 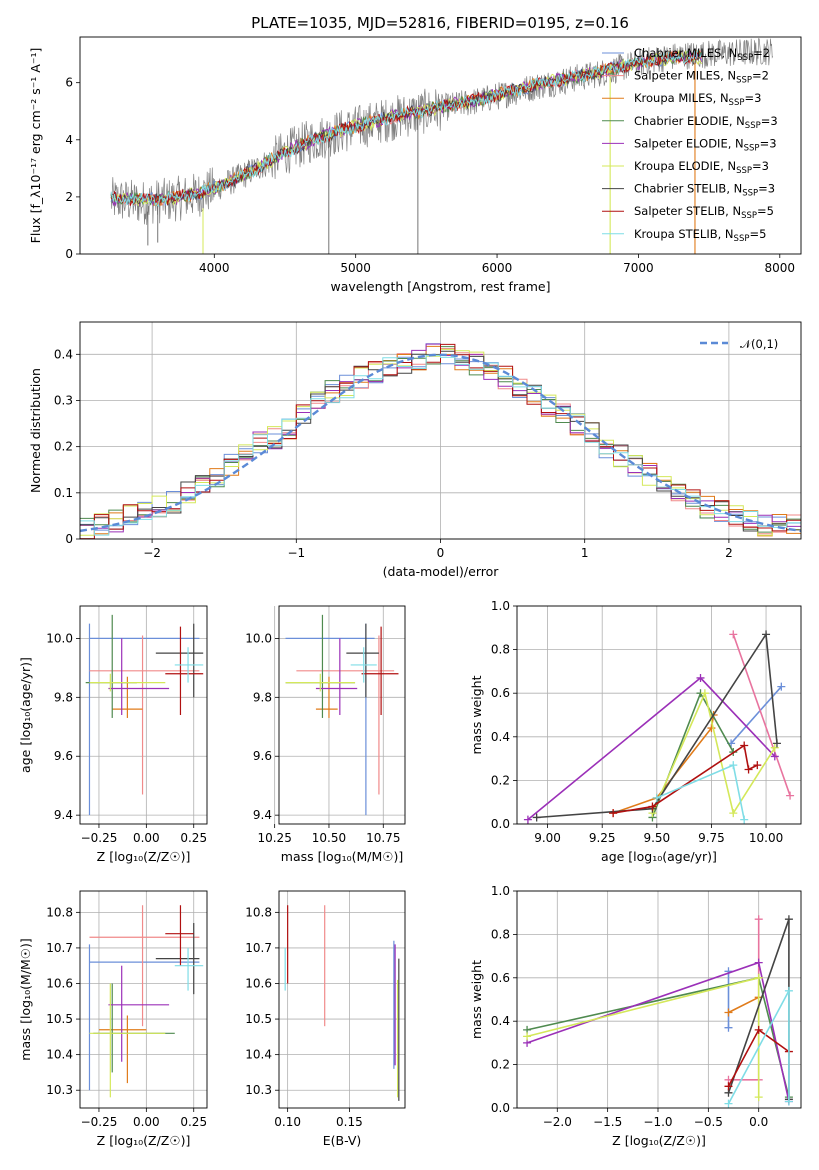 What do you see at coordinates (607, 1122) in the screenshot?
I see `x-tick-label: −1.5` at bounding box center [607, 1122].